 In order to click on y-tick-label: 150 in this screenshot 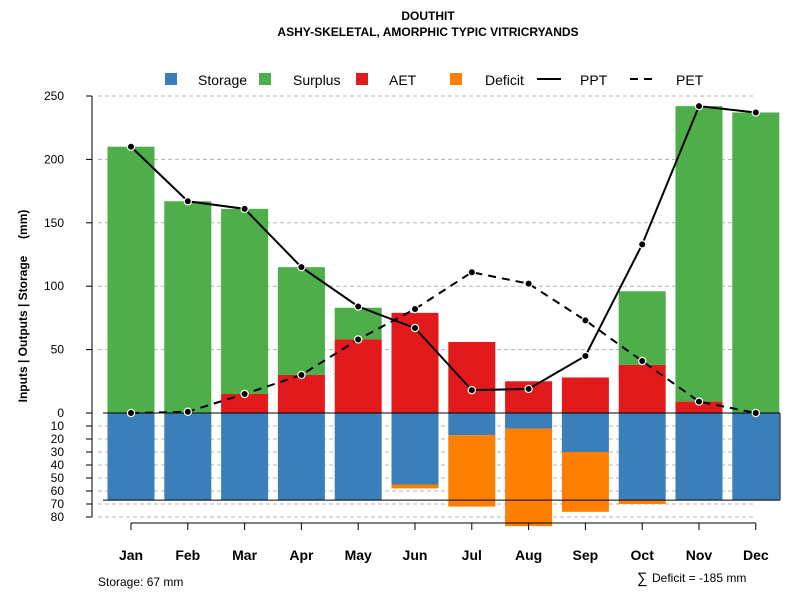, I will do `click(54, 223)`.